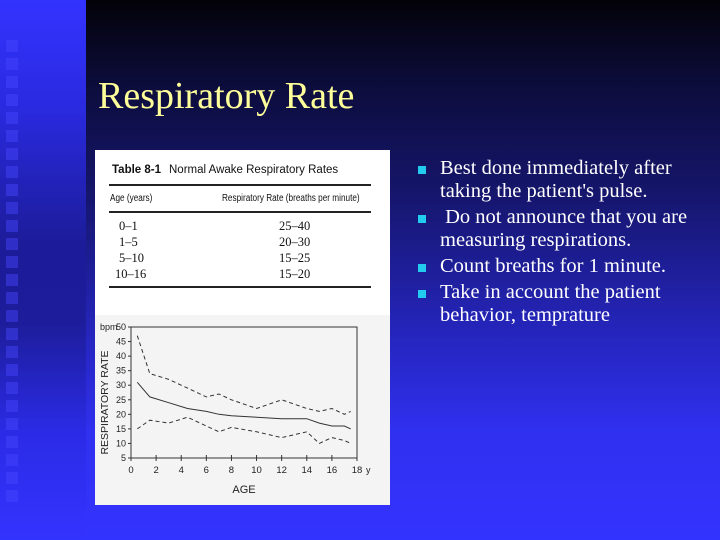 The width and height of the screenshot is (720, 540). Describe the element at coordinates (243, 375) in the screenshot. I see `series-line-upper` at that location.